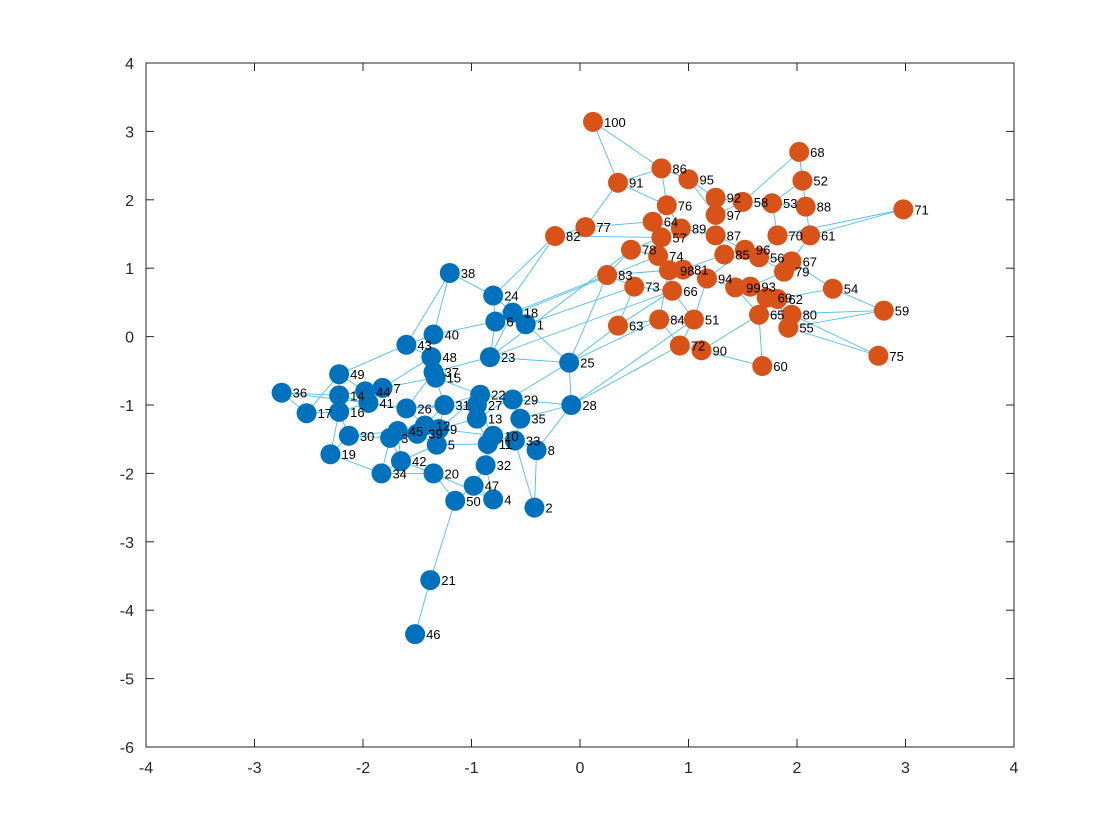 The width and height of the screenshot is (1120, 840). Describe the element at coordinates (698, 345) in the screenshot. I see `node-label-72: 72` at that location.